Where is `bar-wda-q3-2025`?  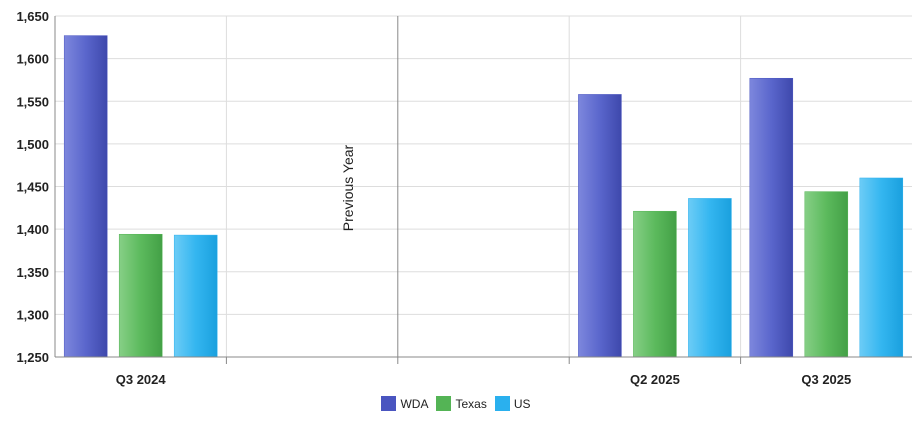 bar-wda-q3-2025 is located at coordinates (771, 217).